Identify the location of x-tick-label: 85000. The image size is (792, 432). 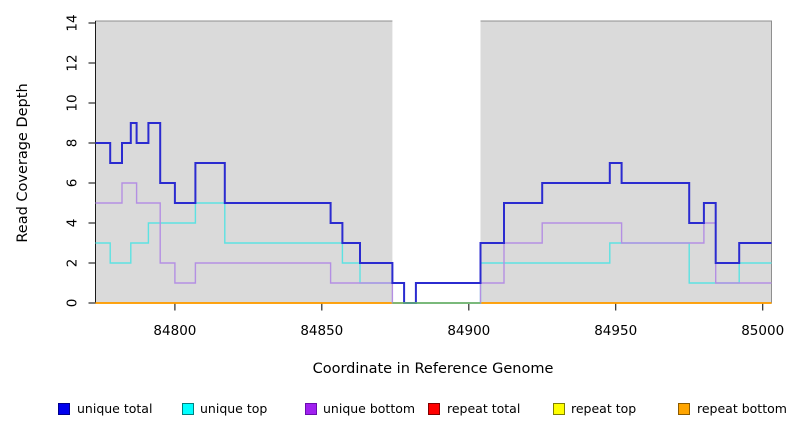
(762, 331).